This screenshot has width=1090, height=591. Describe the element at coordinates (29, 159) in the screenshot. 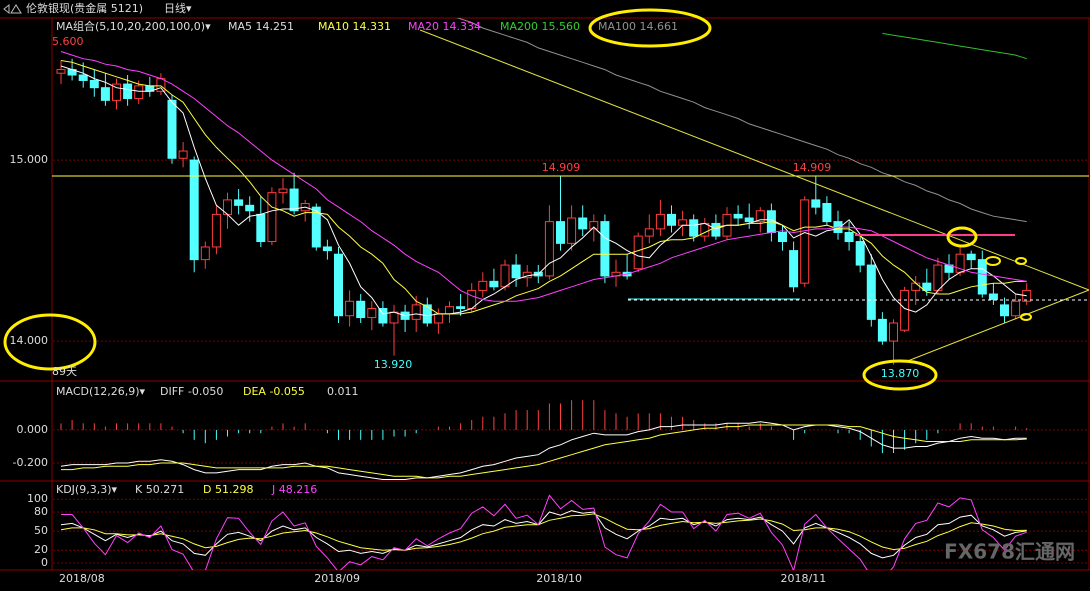

I see `y-tick-label: 15.000` at that location.